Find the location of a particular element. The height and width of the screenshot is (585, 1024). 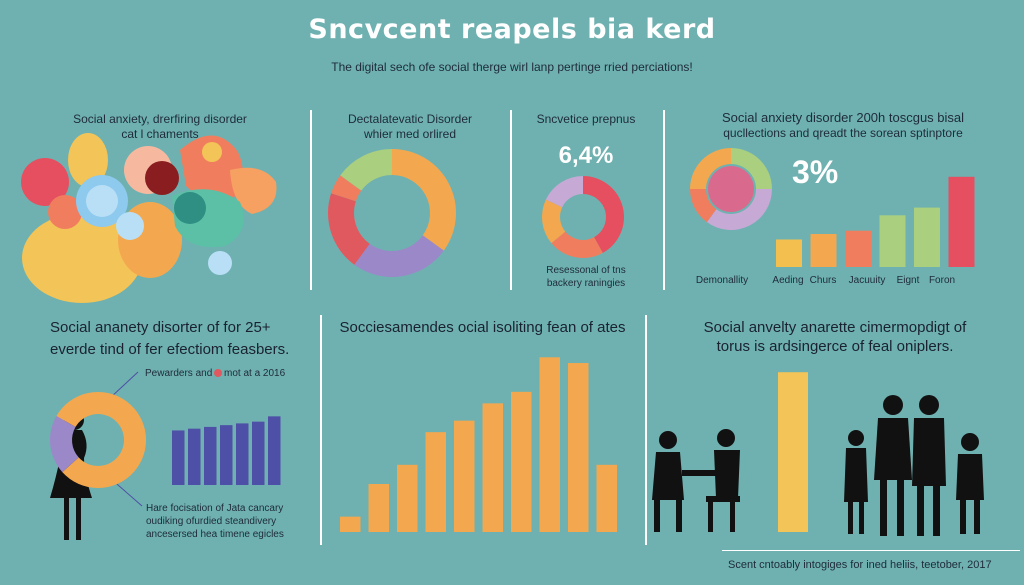

panel3-donut is located at coordinates (583, 217).